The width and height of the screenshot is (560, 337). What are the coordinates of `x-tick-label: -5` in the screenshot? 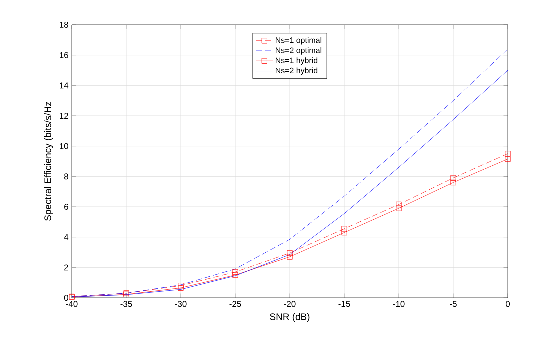 It's located at (453, 304).